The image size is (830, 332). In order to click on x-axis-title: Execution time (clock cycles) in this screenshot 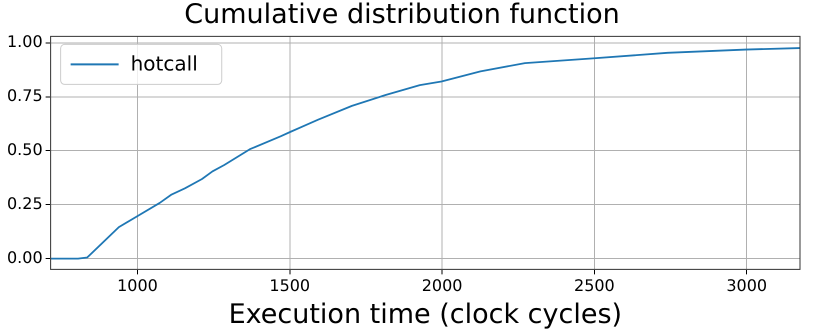, I will do `click(425, 314)`.